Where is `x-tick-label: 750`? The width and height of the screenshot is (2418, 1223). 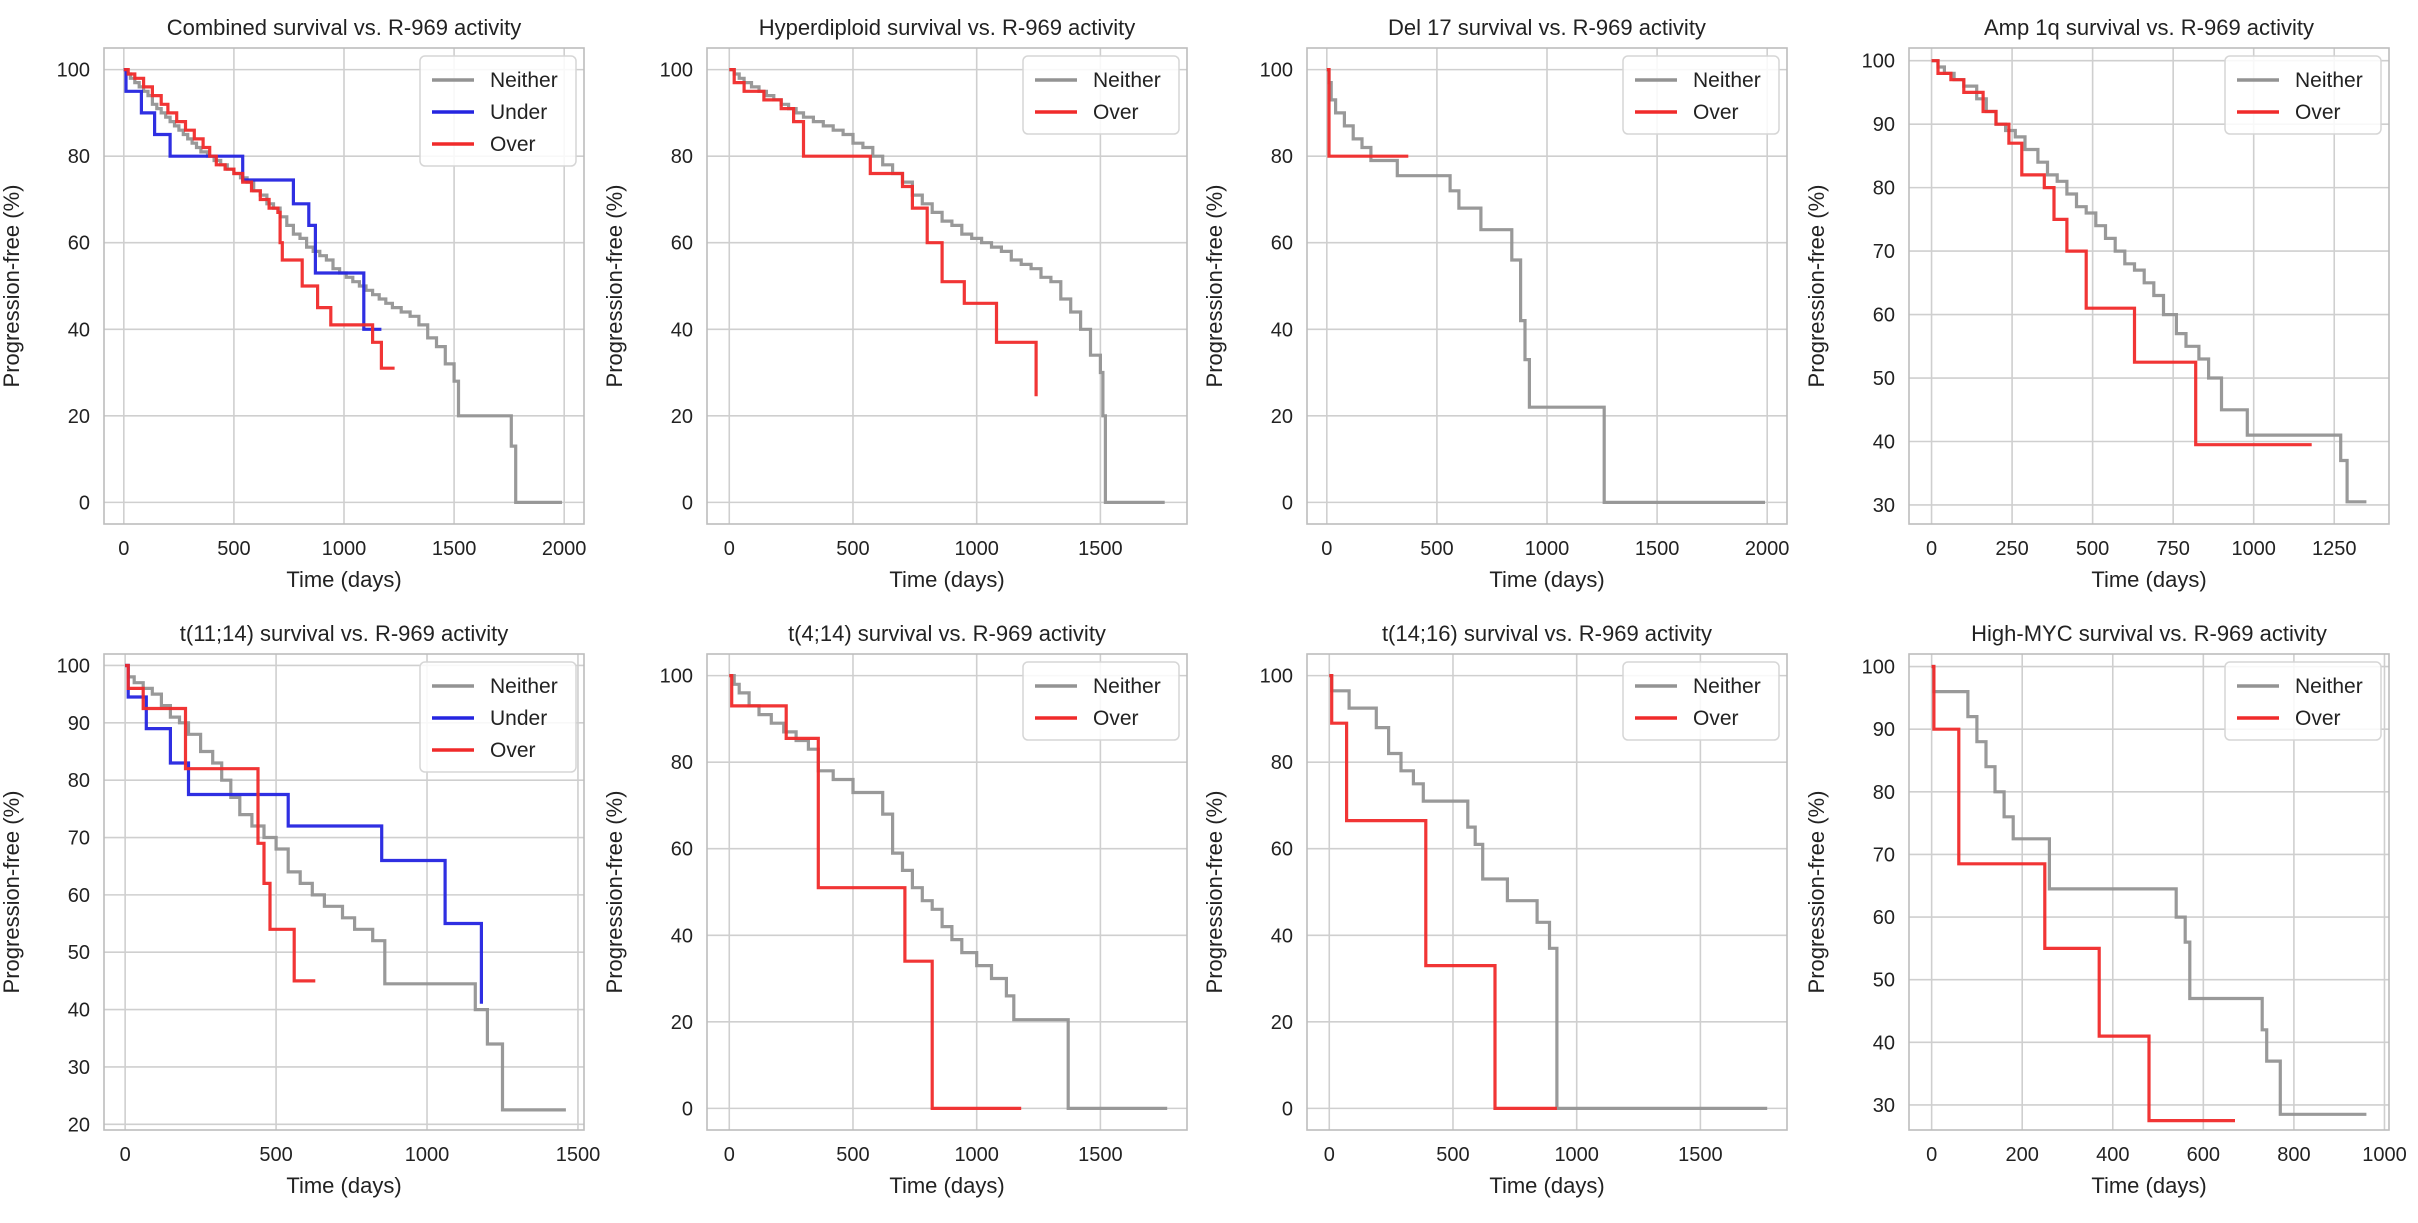
x-tick-label: 750 is located at coordinates (2172, 549).